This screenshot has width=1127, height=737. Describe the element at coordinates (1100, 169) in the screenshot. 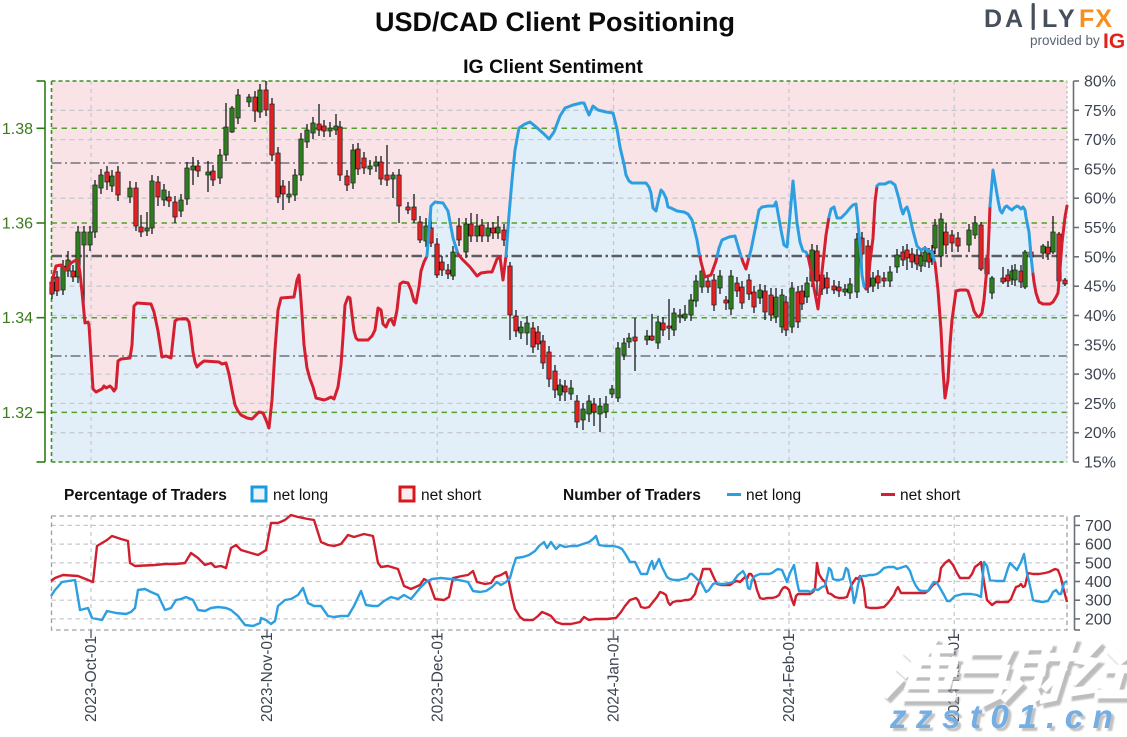

I see `svg-text: 65%` at that location.